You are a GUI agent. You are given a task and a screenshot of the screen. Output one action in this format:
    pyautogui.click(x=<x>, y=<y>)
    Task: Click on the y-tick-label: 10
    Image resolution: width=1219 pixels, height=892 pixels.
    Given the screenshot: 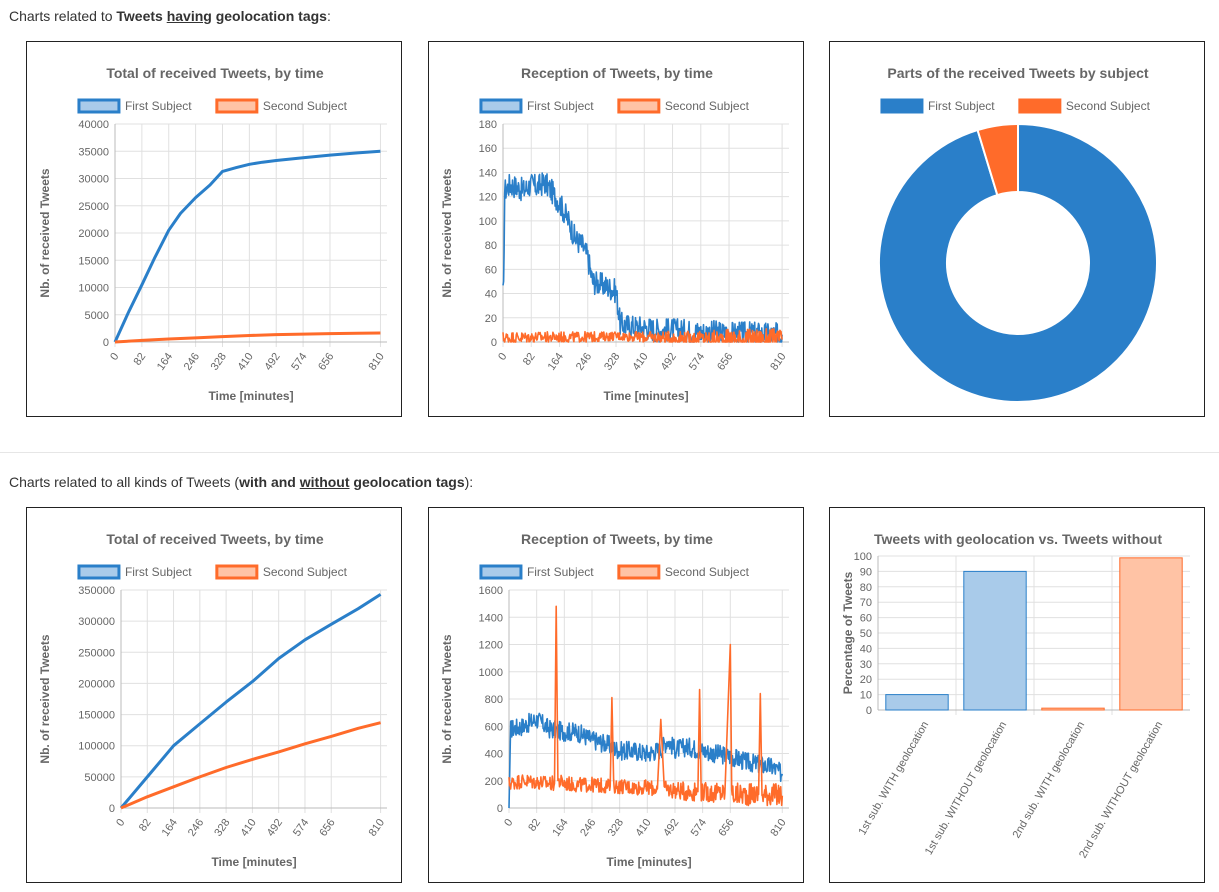 What is the action you would take?
    pyautogui.click(x=866, y=696)
    